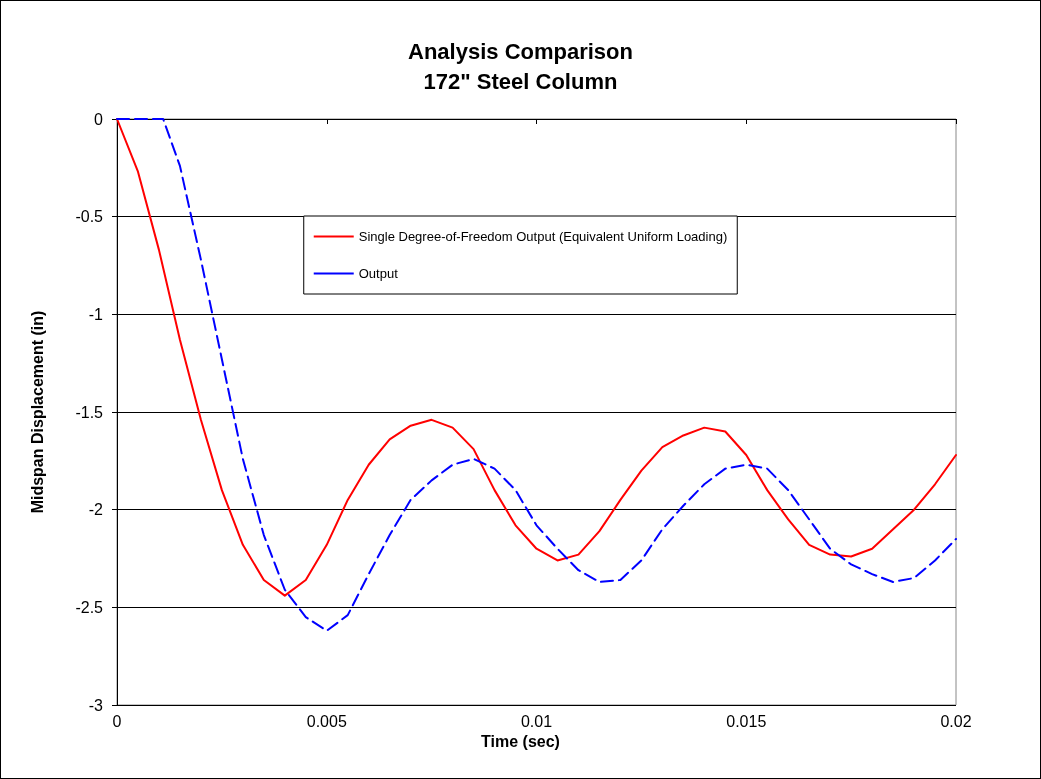  I want to click on x-tick-label: 0.015, so click(746, 721).